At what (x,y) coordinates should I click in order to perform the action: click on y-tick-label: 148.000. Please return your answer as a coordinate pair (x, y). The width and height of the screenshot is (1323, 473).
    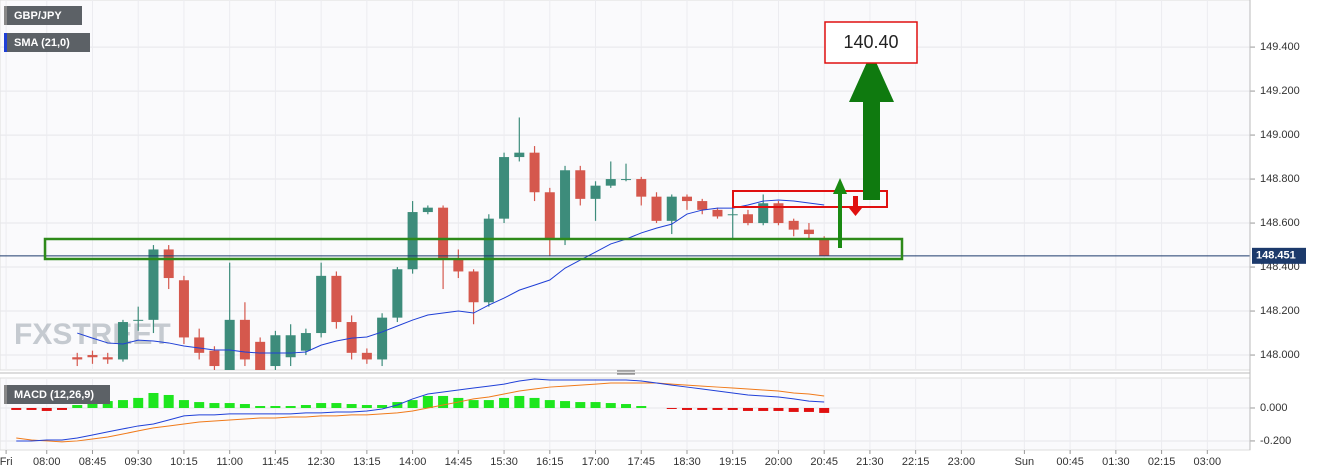
    Looking at the image, I should click on (1280, 355).